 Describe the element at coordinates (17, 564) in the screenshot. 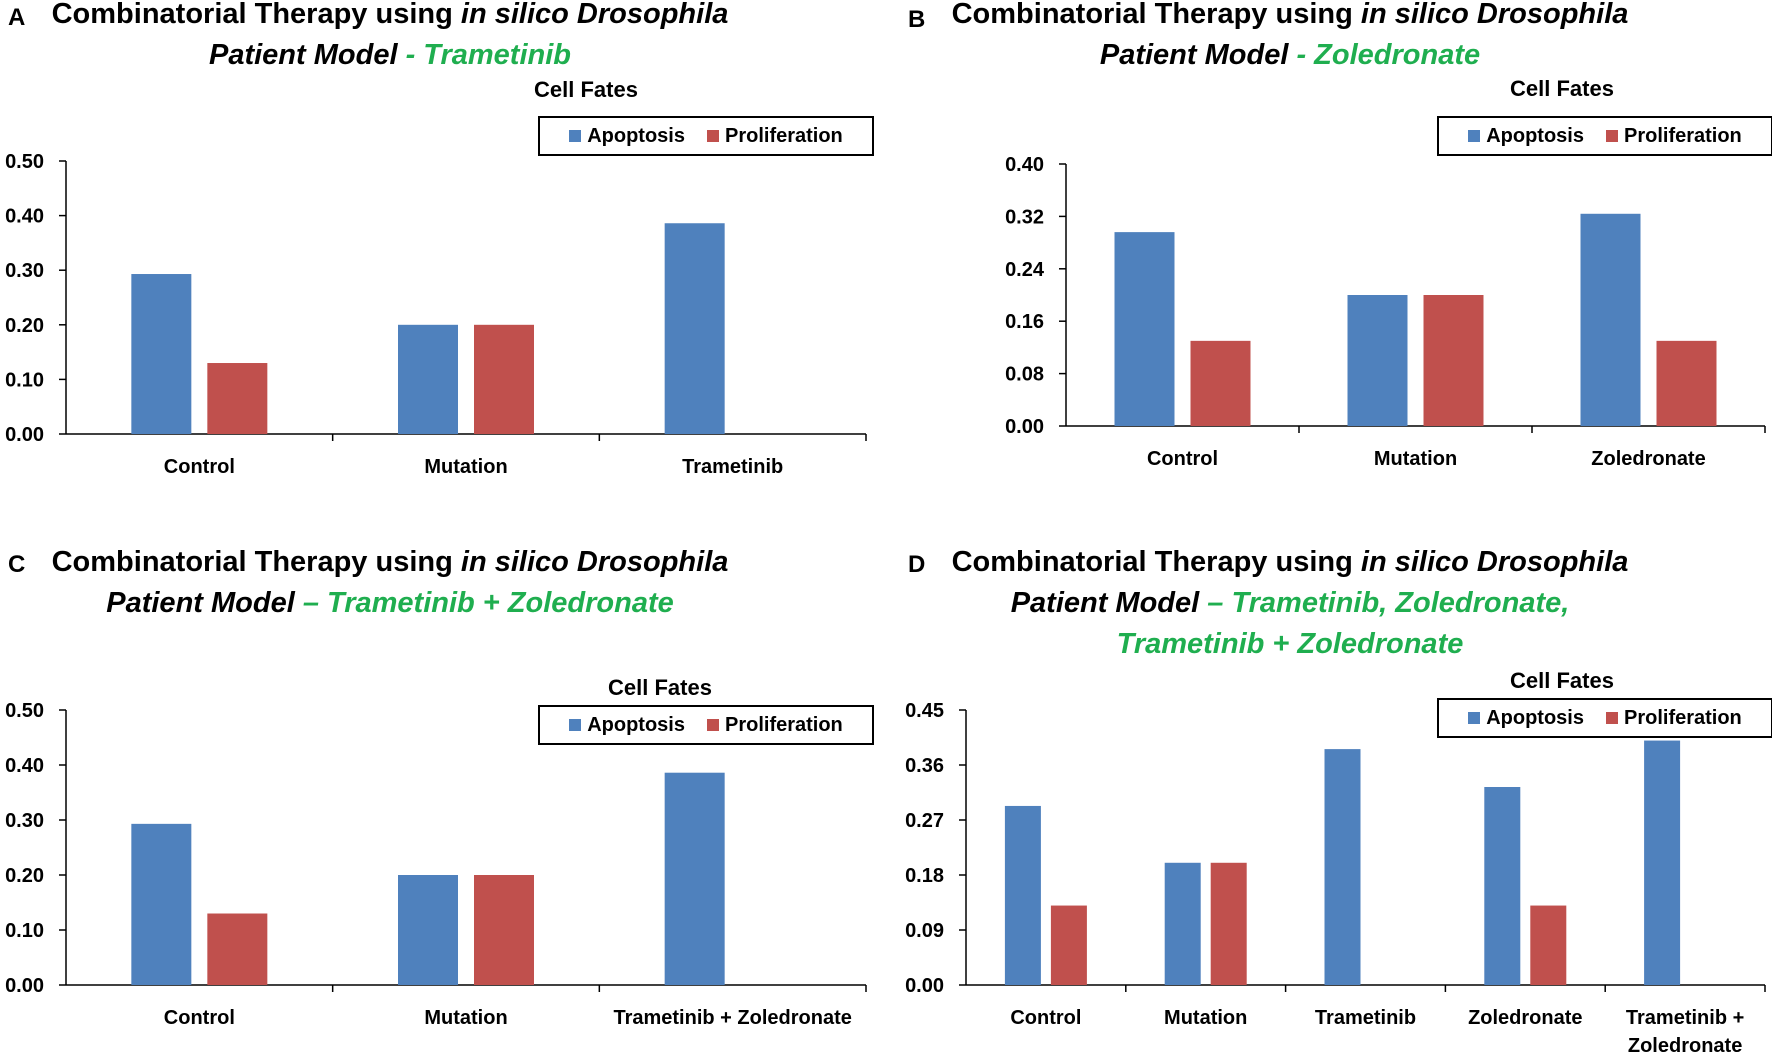

I see `panel-letter: C` at that location.